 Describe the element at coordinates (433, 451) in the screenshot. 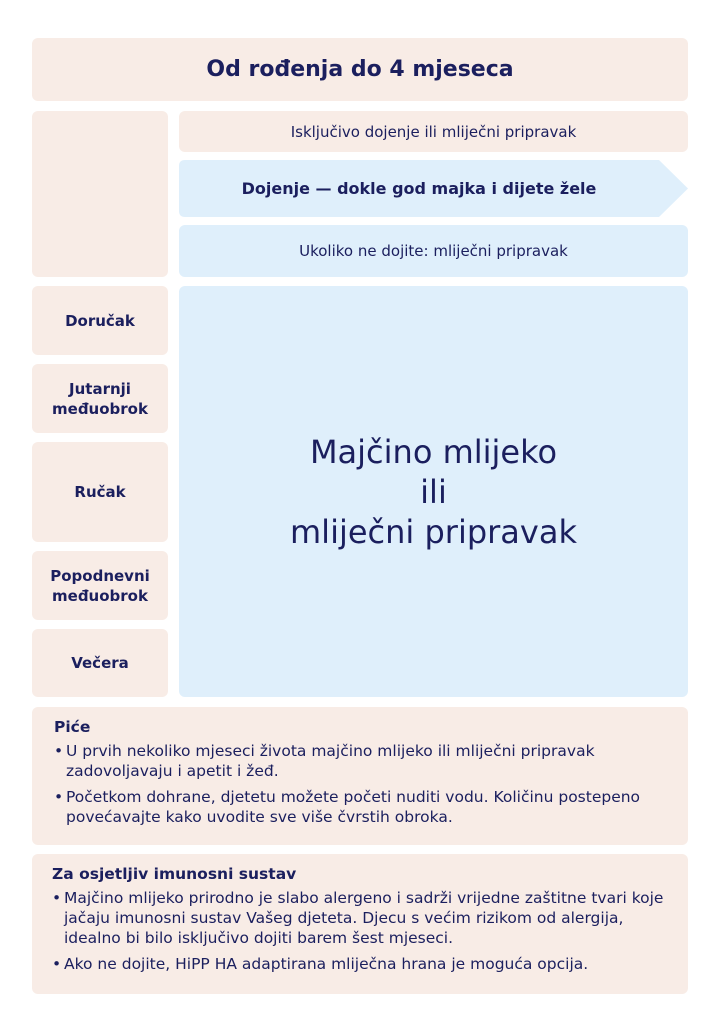

I see `main-line-1: Majčino mlijeko` at that location.